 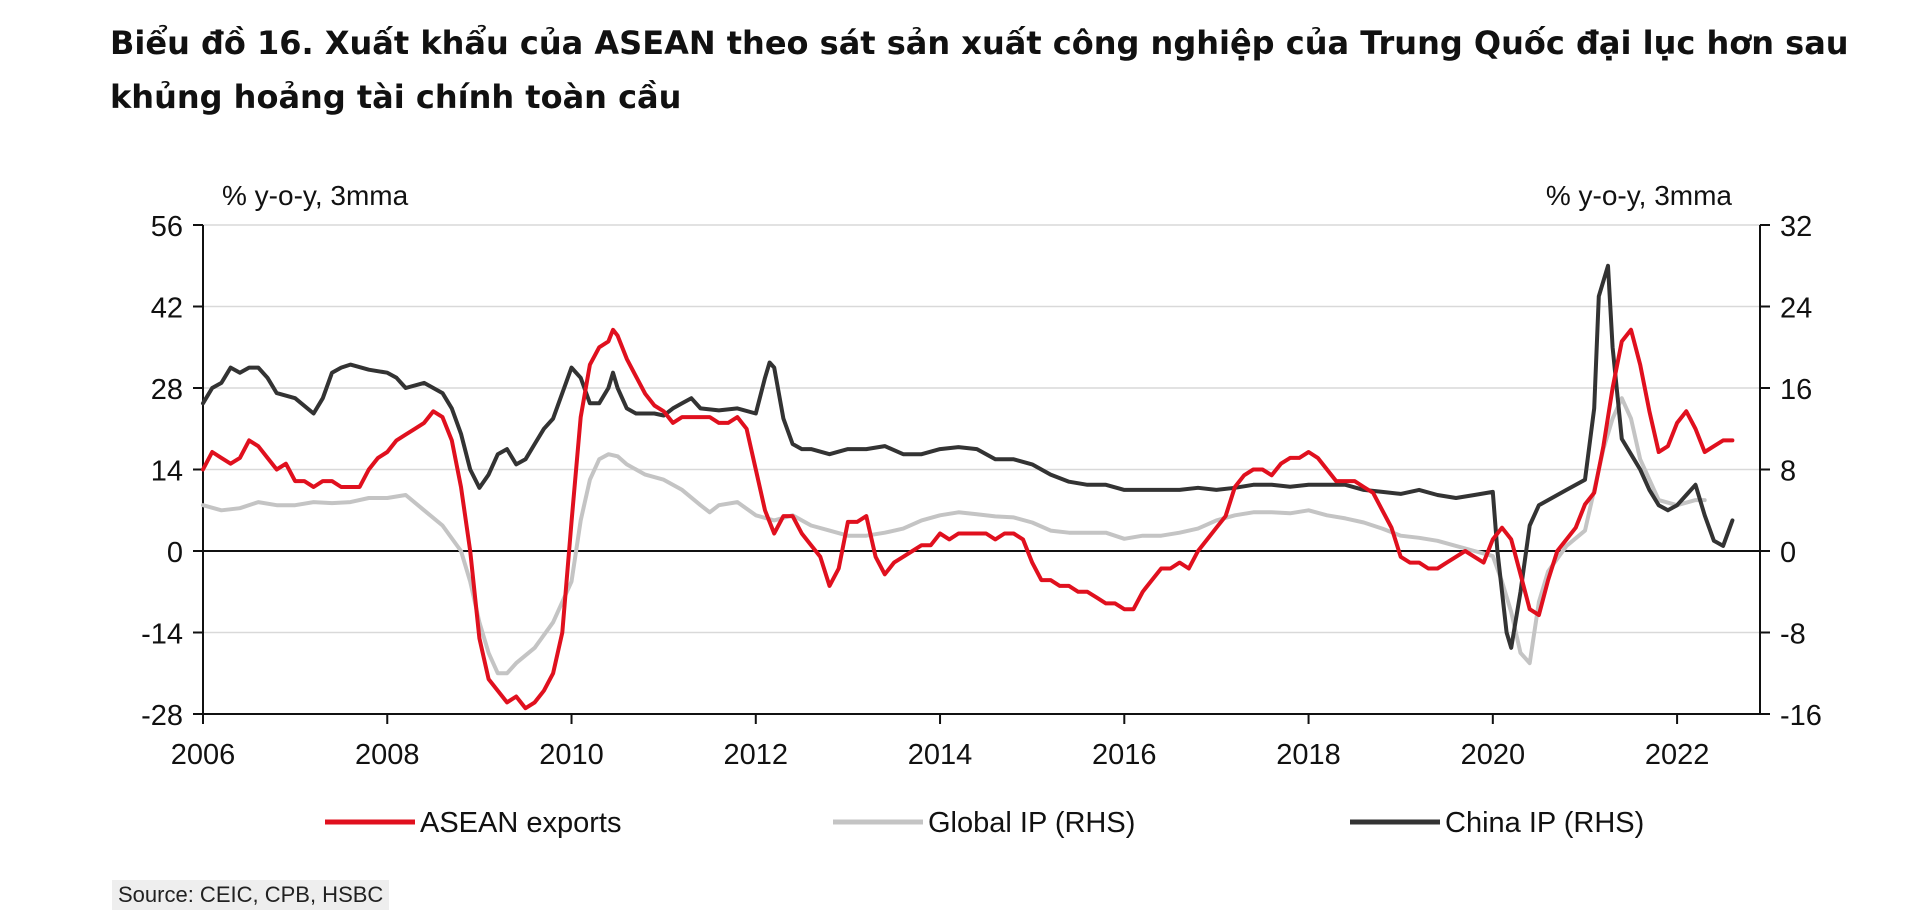 I want to click on y-tick-label-right: 24, so click(x=1796, y=309).